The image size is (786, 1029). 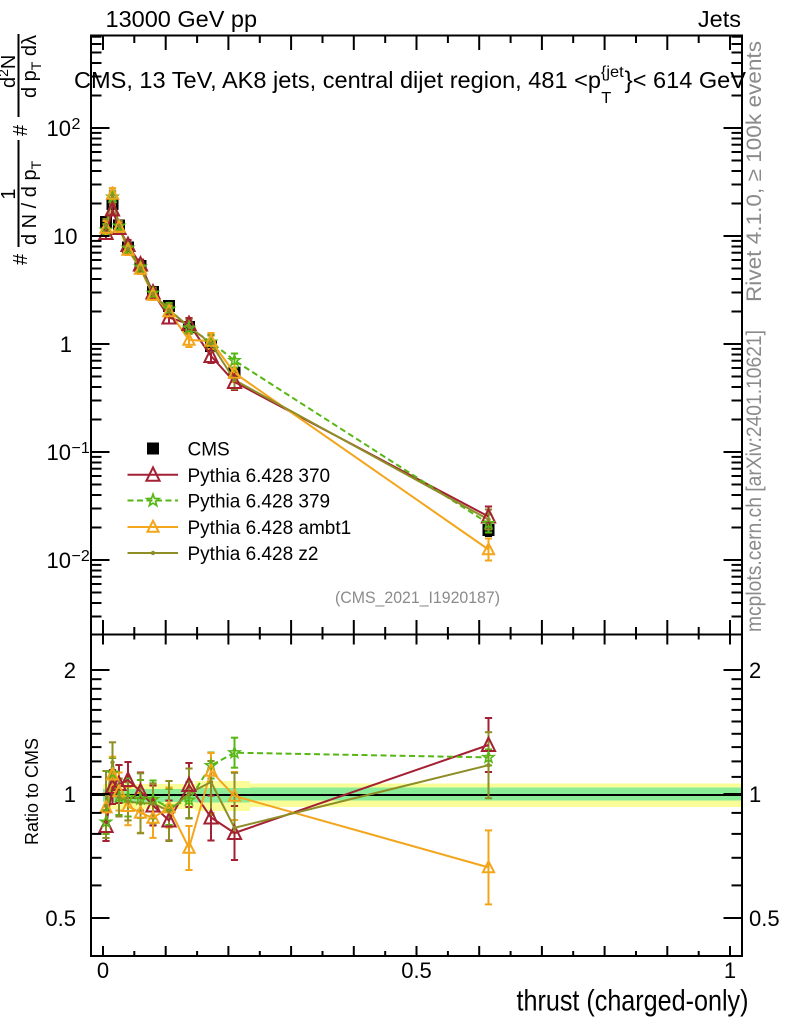 What do you see at coordinates (719, 19) in the screenshot?
I see `svg-text: Jets` at bounding box center [719, 19].